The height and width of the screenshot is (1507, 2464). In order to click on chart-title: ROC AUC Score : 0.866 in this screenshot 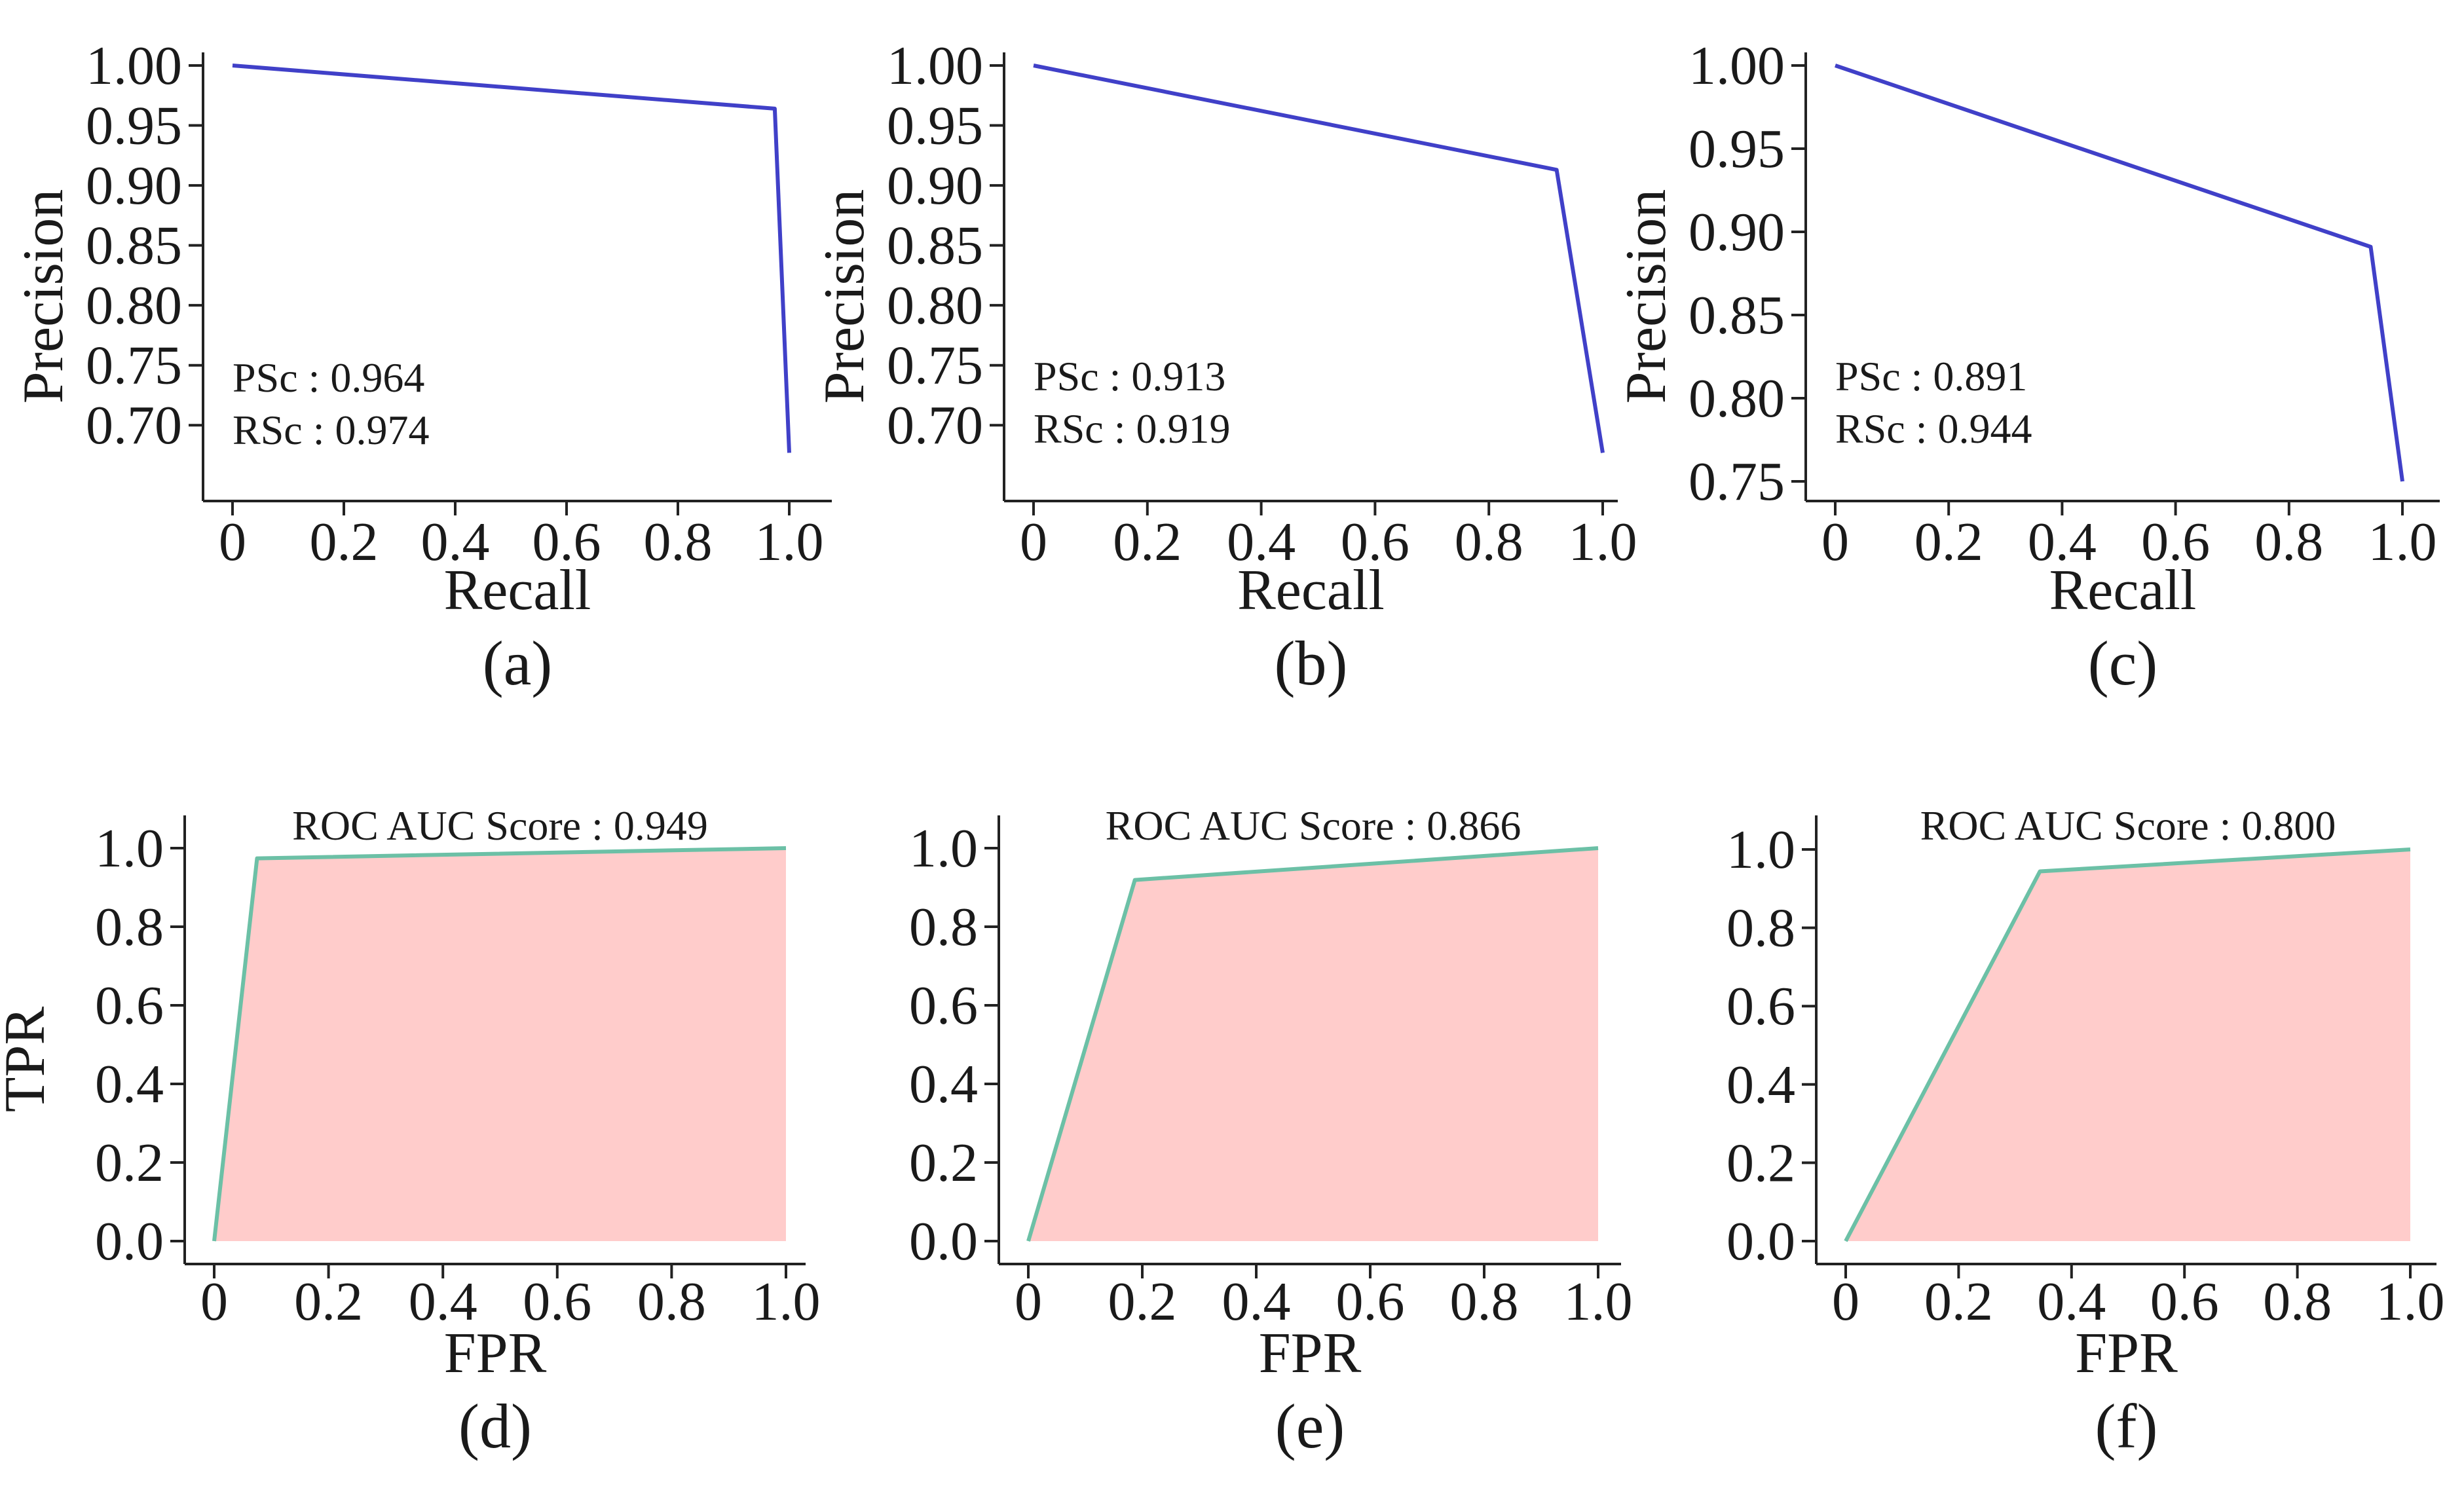, I will do `click(1313, 825)`.